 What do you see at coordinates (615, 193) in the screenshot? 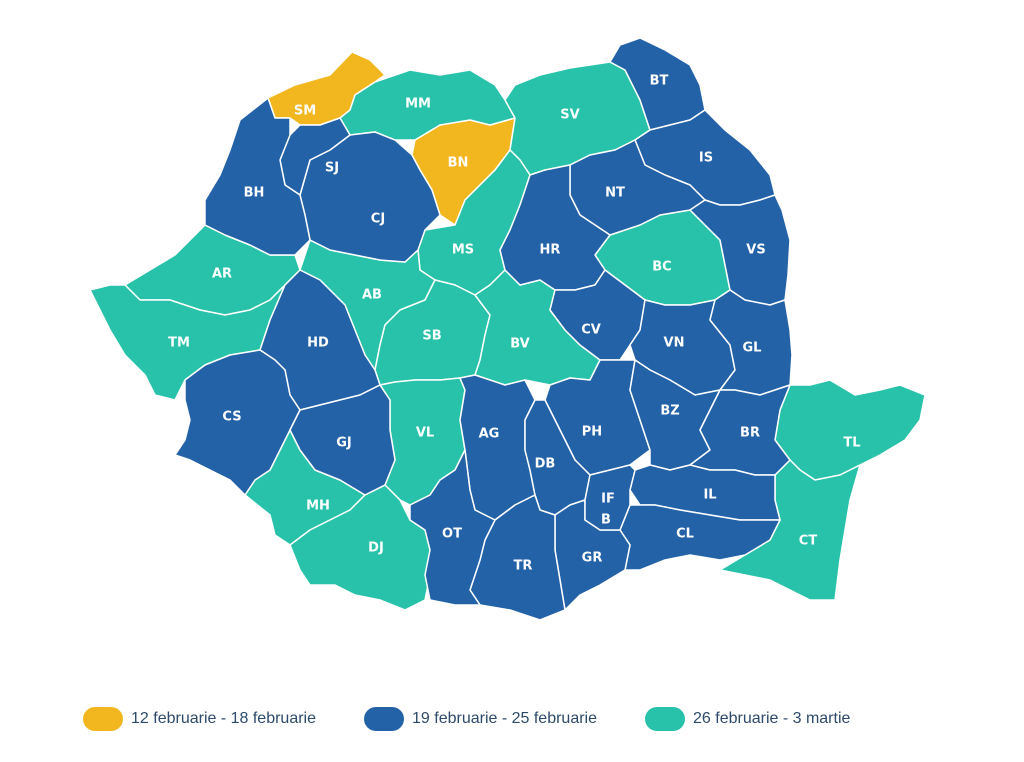
I see `county-label-nt: NT` at bounding box center [615, 193].